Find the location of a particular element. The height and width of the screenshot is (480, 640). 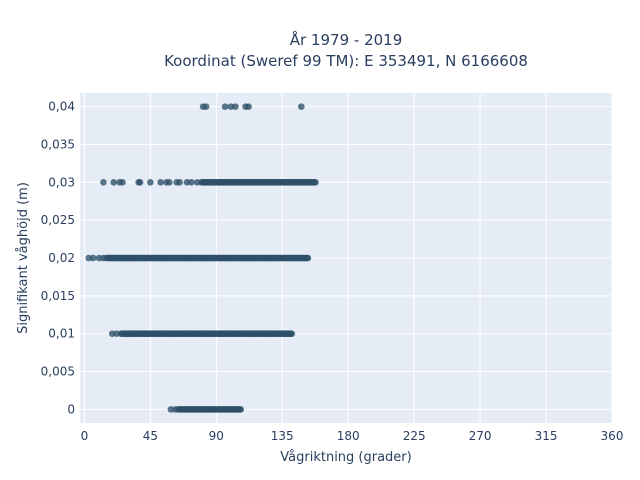

y-tick-label: 0,04 is located at coordinates (61, 107).